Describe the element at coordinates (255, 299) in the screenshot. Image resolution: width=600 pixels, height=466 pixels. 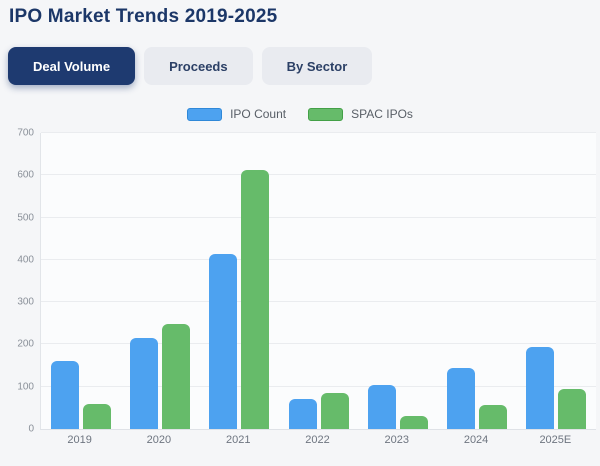
I see `bar-spac-ipos-2021` at that location.